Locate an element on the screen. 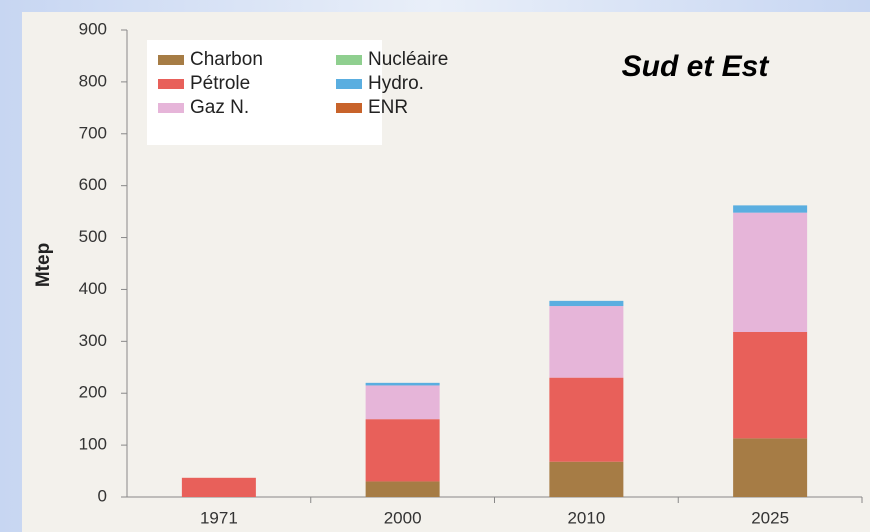 This screenshot has width=870, height=532. x-tick-label: 2000 is located at coordinates (403, 517).